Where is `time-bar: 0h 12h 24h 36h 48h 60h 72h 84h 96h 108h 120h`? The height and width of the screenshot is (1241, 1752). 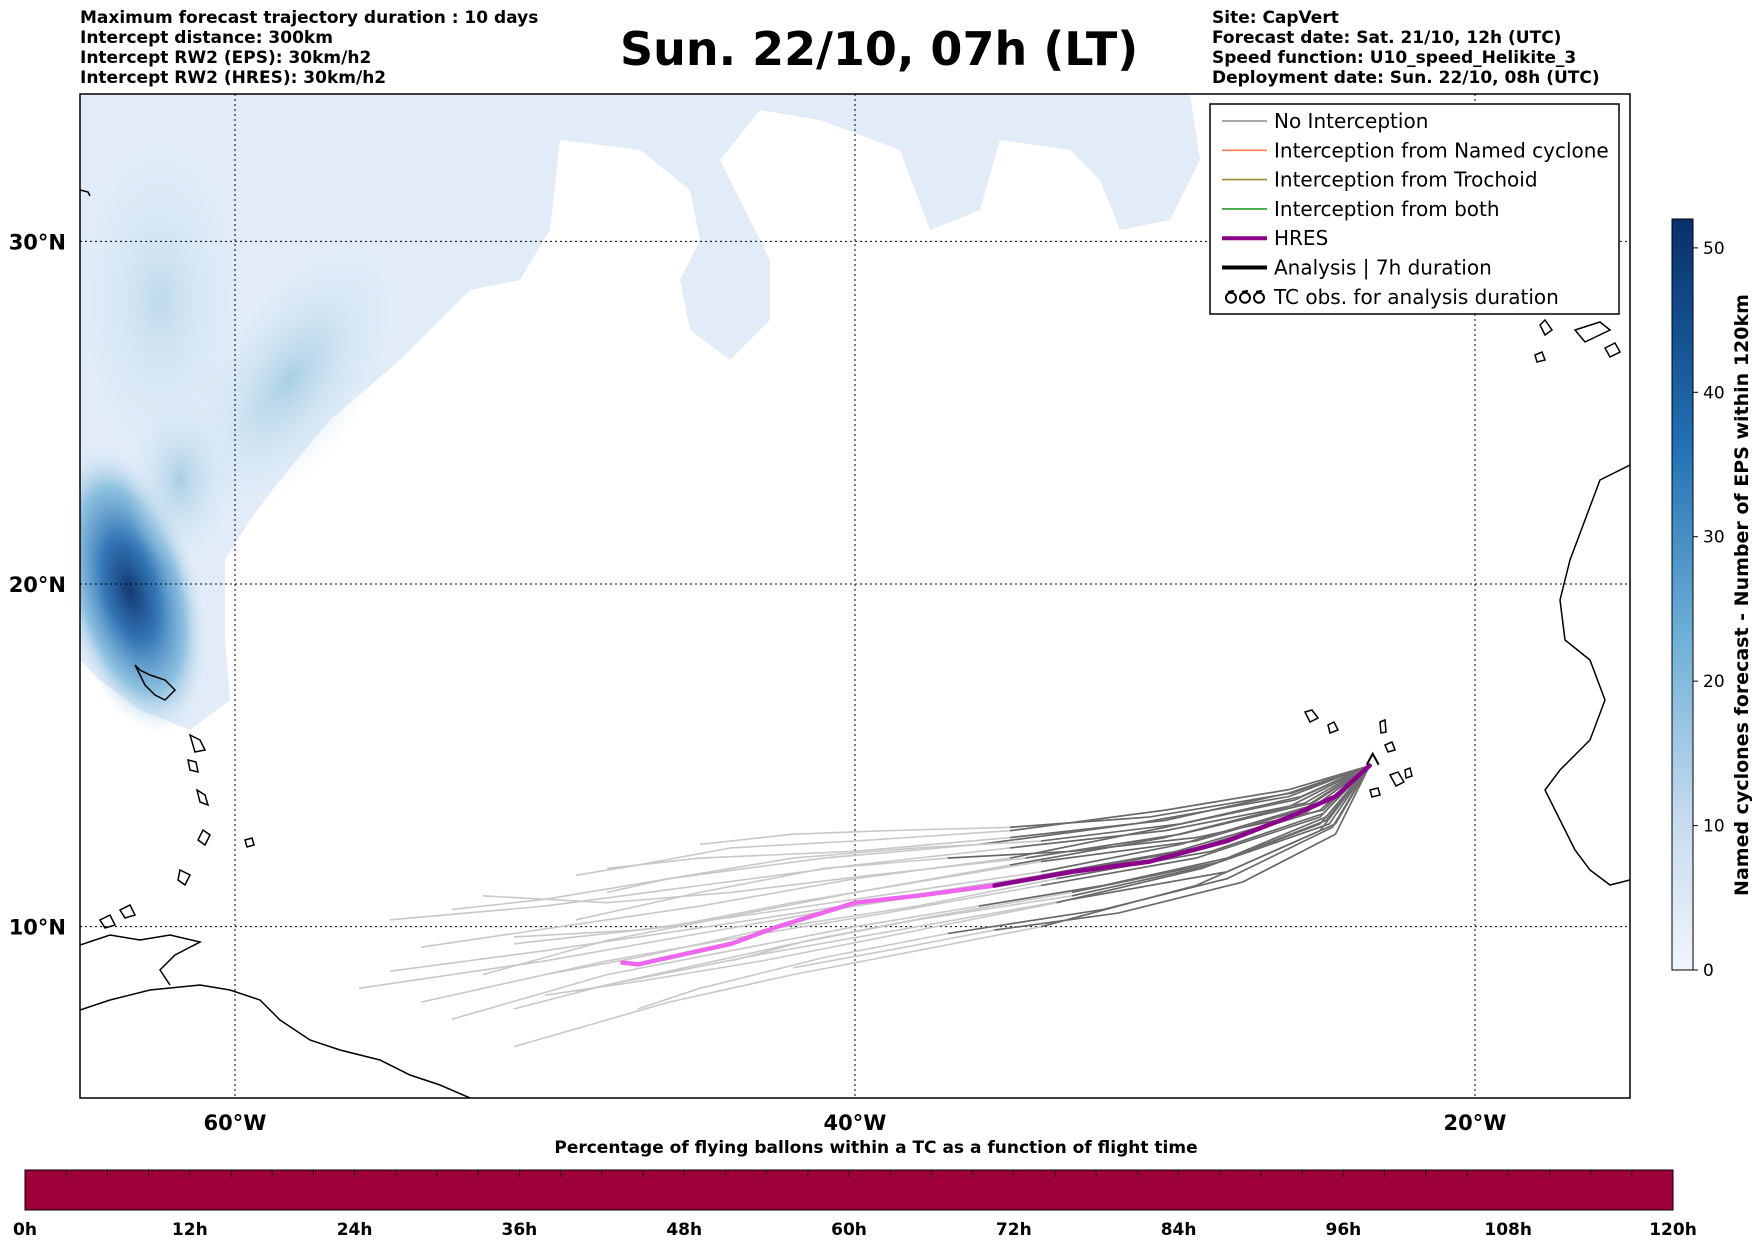
time-bar: 0h 12h 24h 36h 48h 60h 72h 84h 96h 108h 120h is located at coordinates (855, 1204).